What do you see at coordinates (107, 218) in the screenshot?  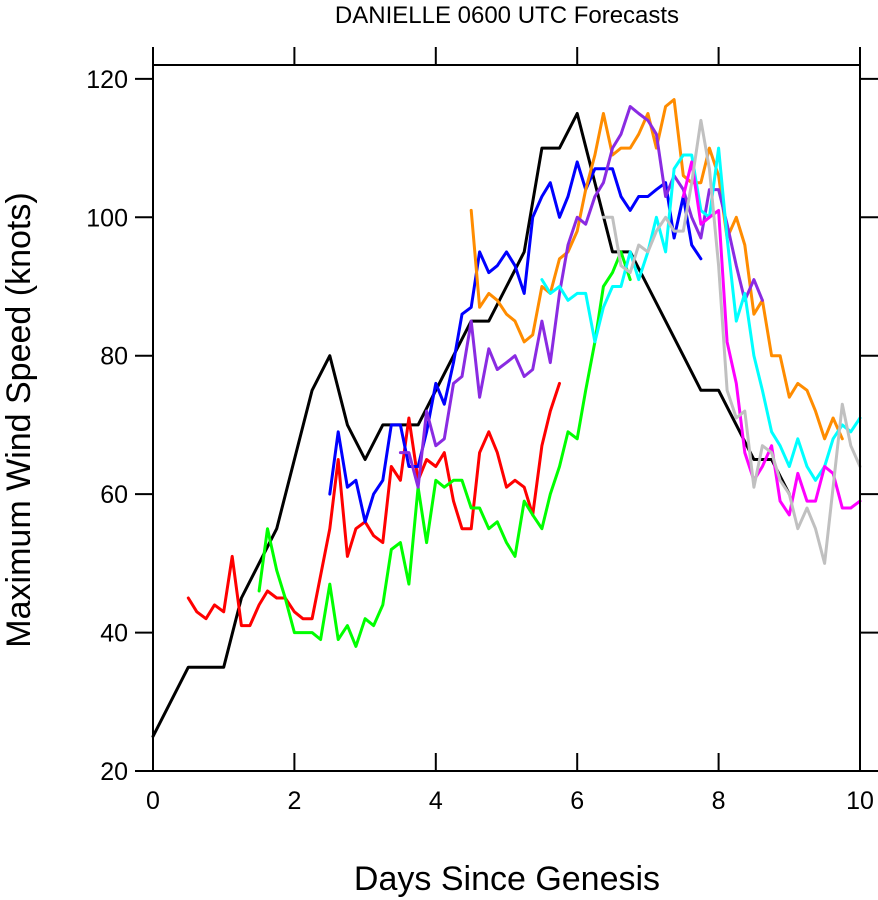 I see `y-tick-label: 100` at bounding box center [107, 218].